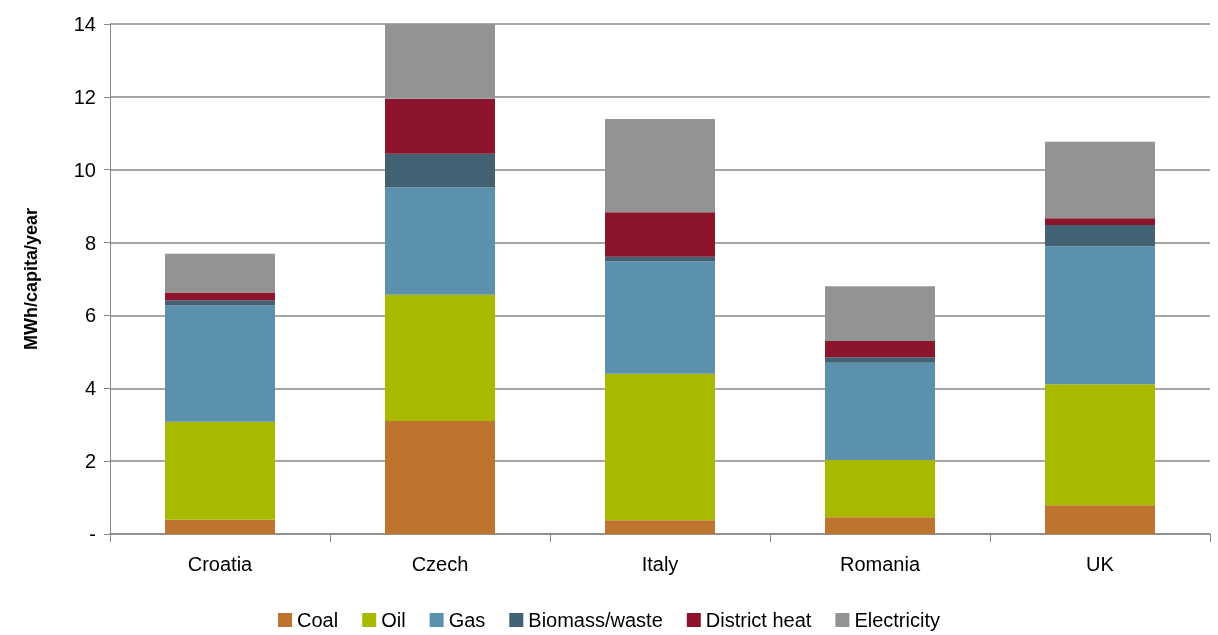 This screenshot has height=635, width=1218. I want to click on y-tick-label: 14, so click(84, 24).